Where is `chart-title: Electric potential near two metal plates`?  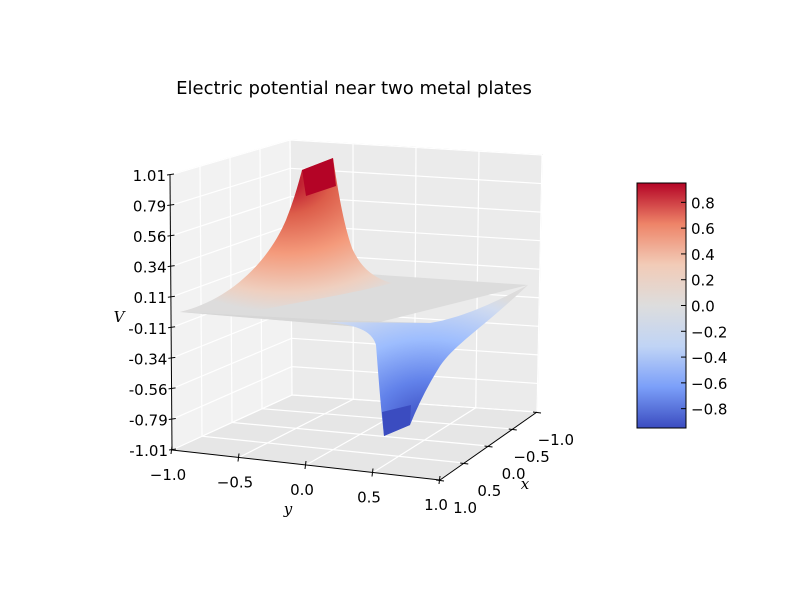 chart-title: Electric potential near two metal plates is located at coordinates (354, 88).